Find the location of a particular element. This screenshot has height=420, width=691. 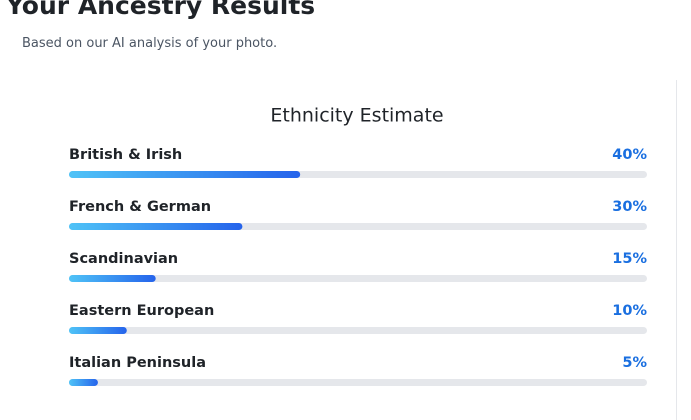

value-label: 15% is located at coordinates (629, 259).